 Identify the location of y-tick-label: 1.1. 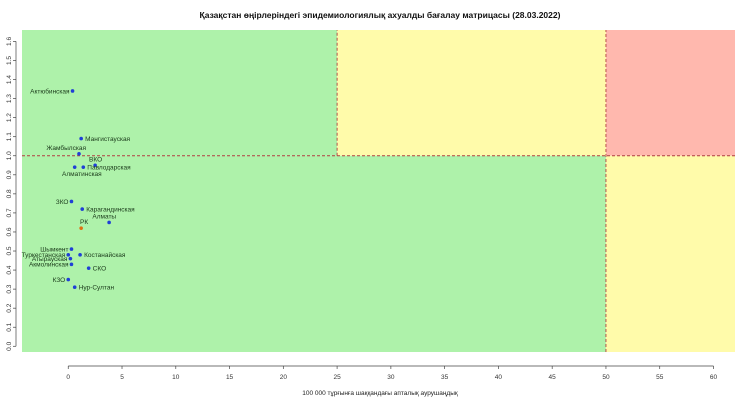
(9, 136).